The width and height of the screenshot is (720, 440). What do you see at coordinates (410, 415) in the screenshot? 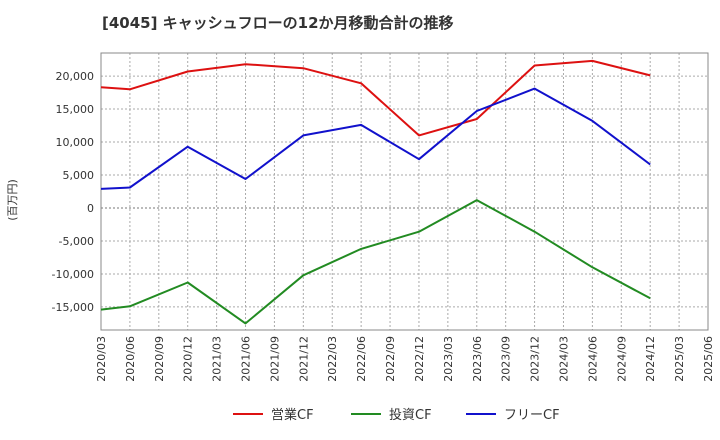
I see `legend-label: 投資CF` at bounding box center [410, 415].